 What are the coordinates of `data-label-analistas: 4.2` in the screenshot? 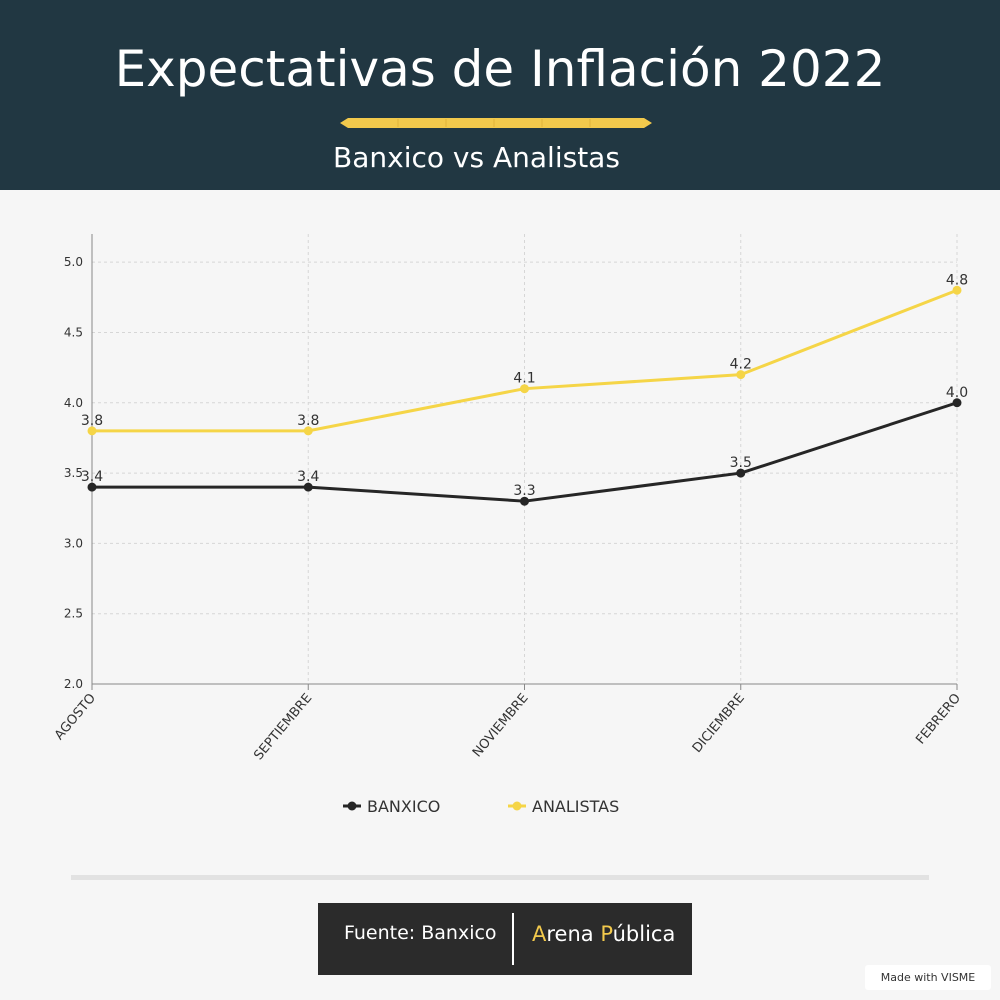 It's located at (741, 365).